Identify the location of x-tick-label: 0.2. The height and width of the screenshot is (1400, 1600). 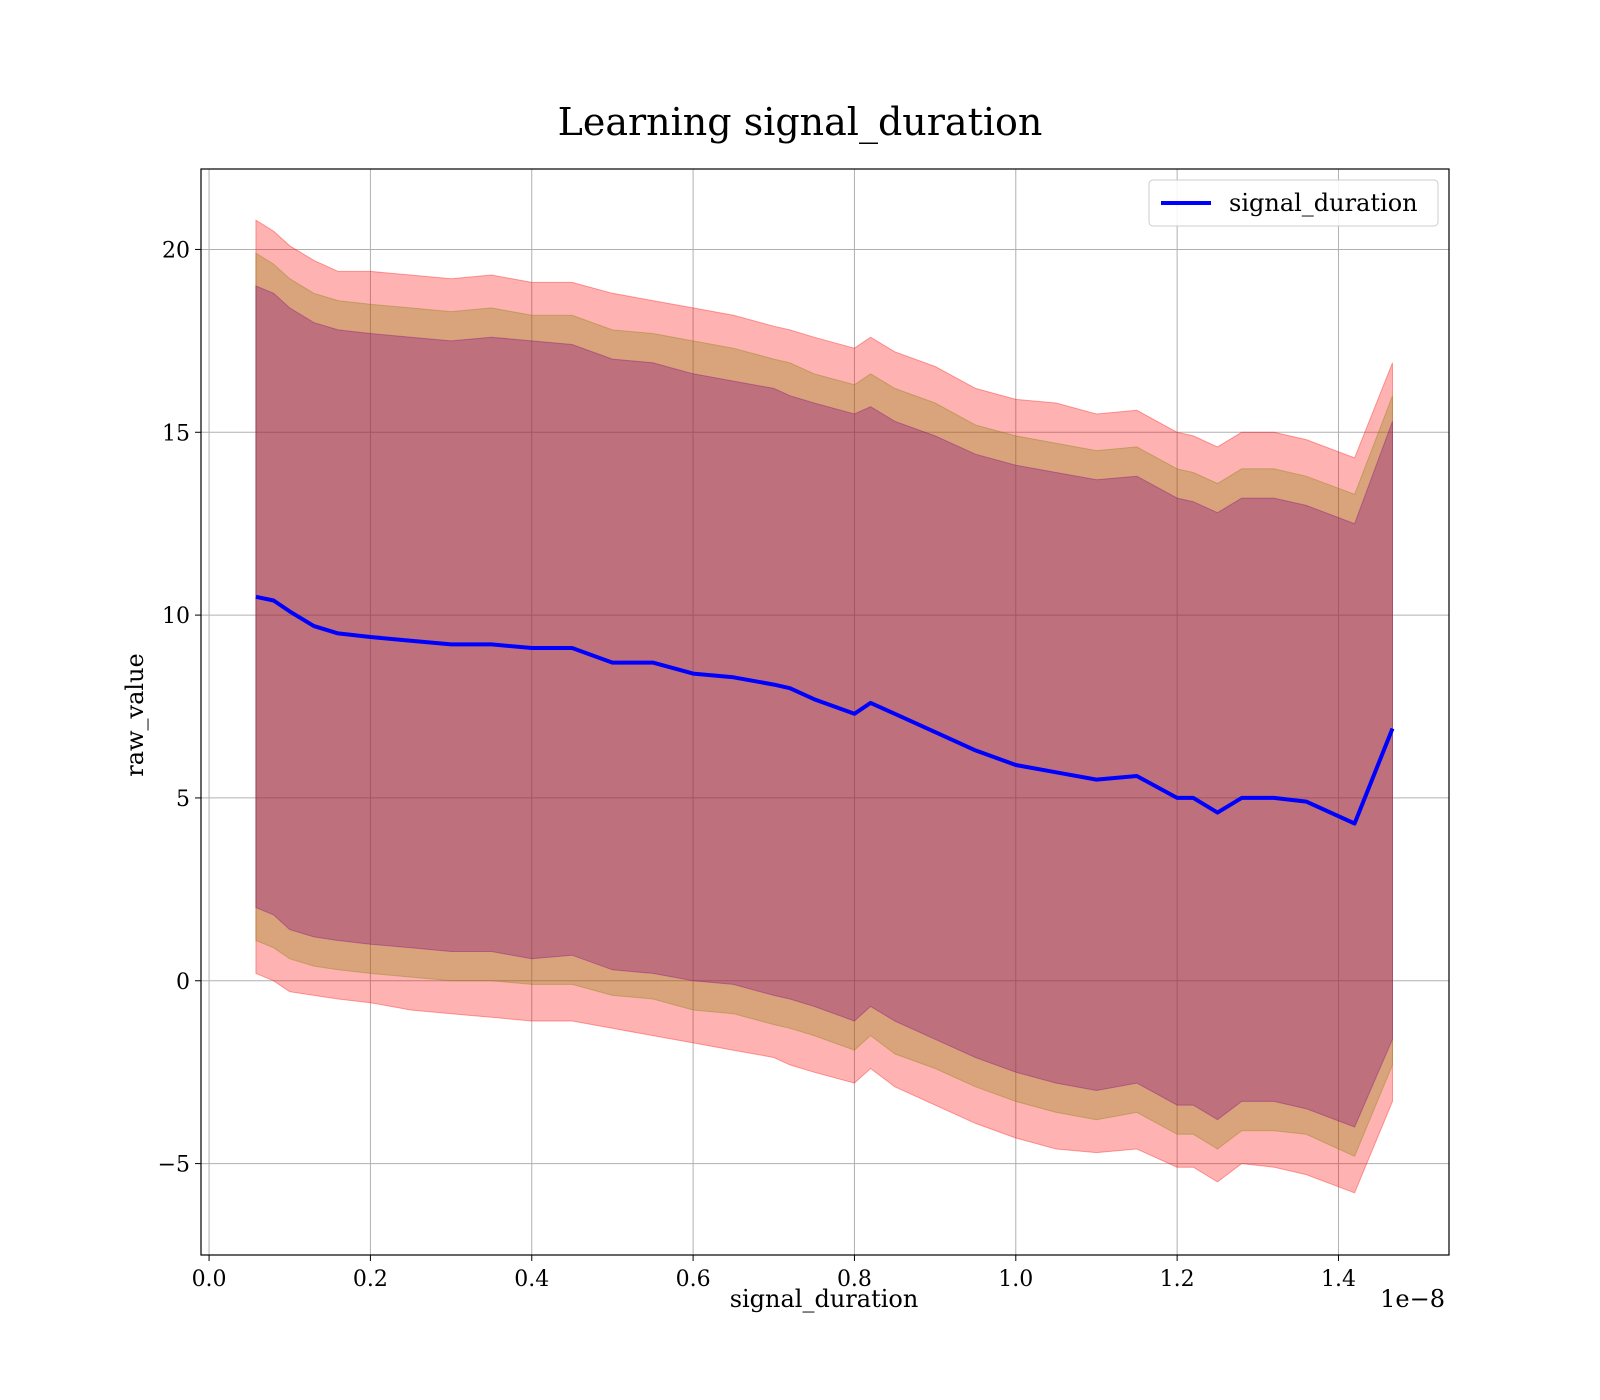
(370, 1279).